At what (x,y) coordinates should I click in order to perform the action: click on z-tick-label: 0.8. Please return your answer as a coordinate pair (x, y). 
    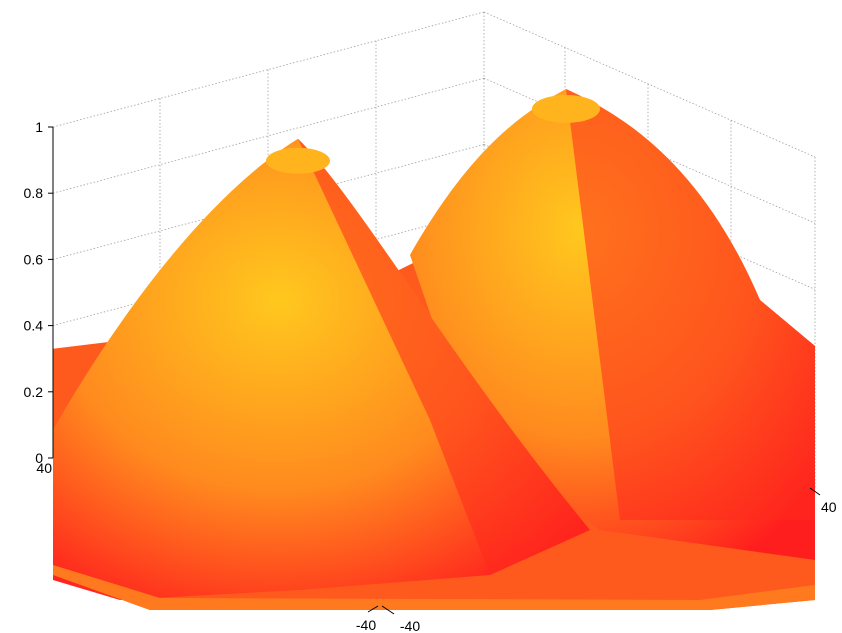
    Looking at the image, I should click on (34, 193).